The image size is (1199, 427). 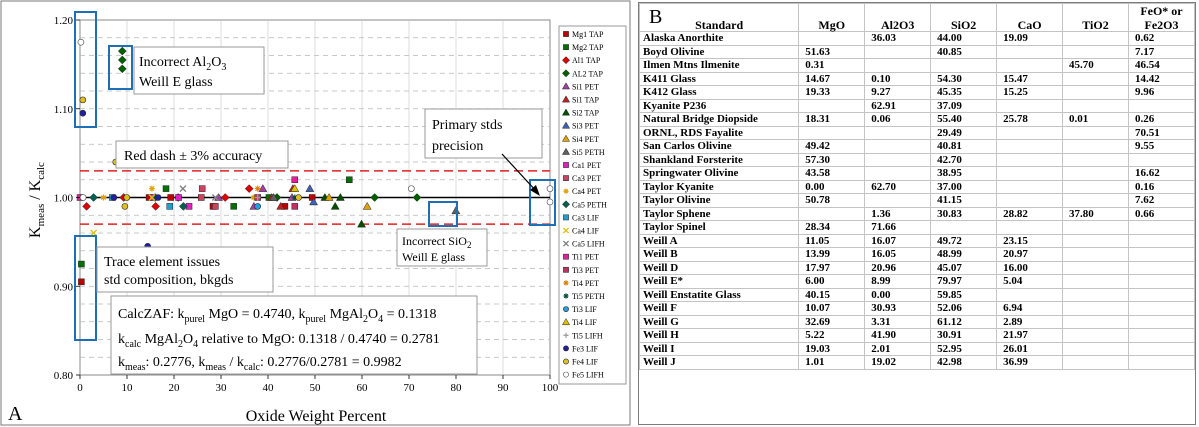 I want to click on trace-label-box, so click(x=185, y=269).